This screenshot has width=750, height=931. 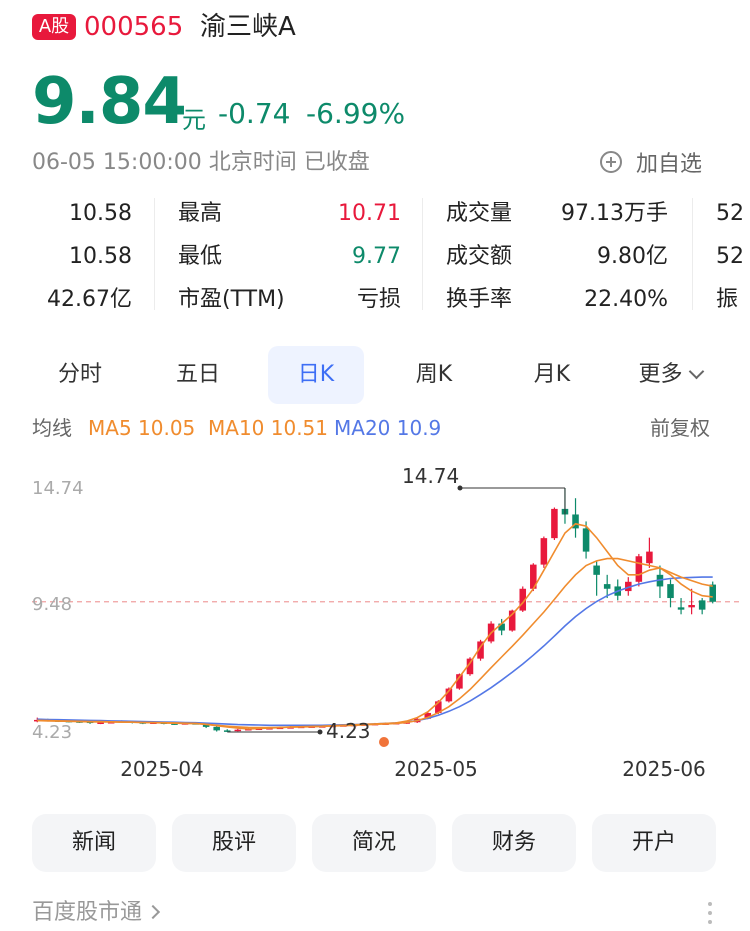 What do you see at coordinates (514, 843) in the screenshot?
I see `finance-button: 财务` at bounding box center [514, 843].